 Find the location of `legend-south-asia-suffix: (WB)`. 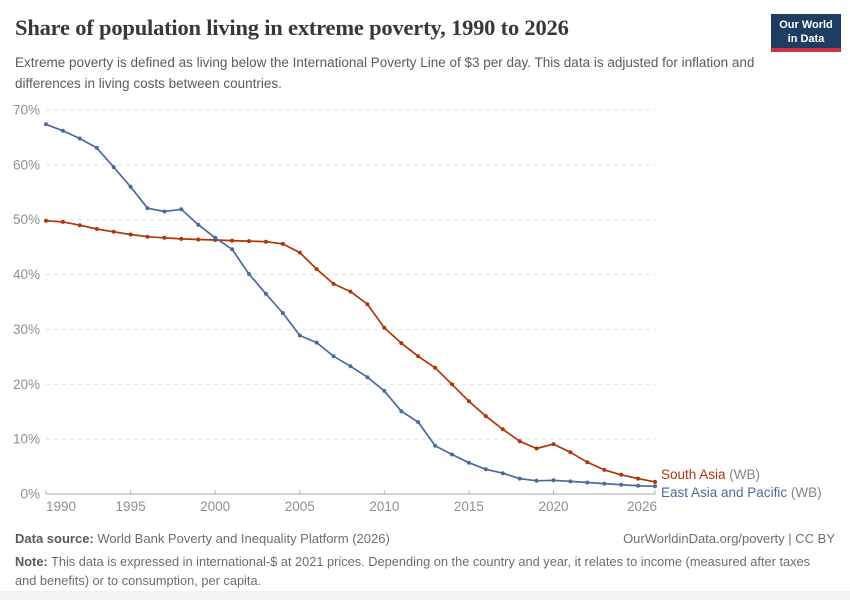

legend-south-asia-suffix: (WB) is located at coordinates (743, 474).